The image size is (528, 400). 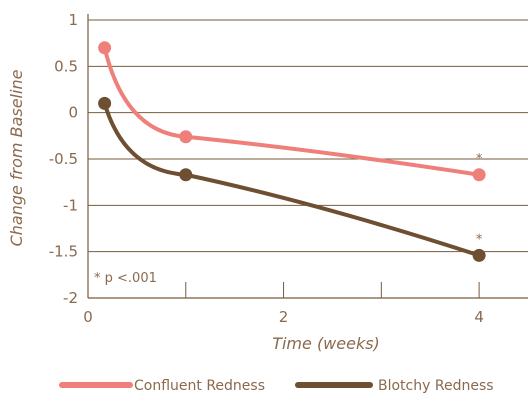 What do you see at coordinates (73, 20) in the screenshot?
I see `y-tick-label: 1` at bounding box center [73, 20].